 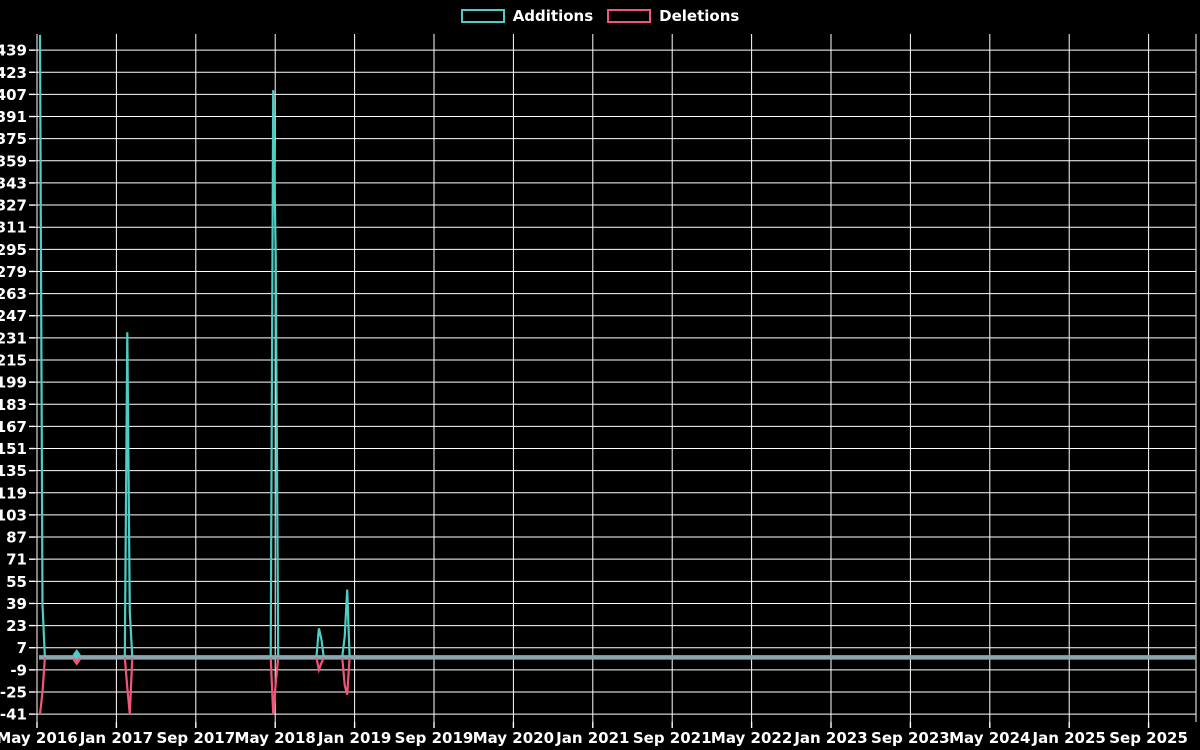 I want to click on legend-label-deletions: Deletions, so click(x=699, y=16).